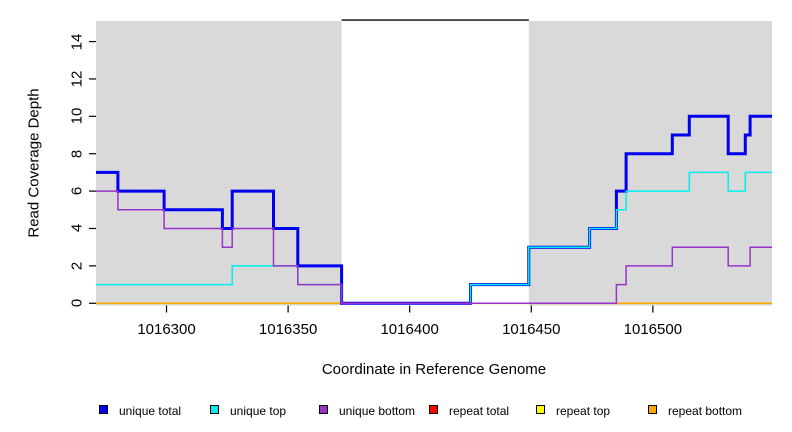  What do you see at coordinates (323, 409) in the screenshot?
I see `legend-swatch-unique-bottom` at bounding box center [323, 409].